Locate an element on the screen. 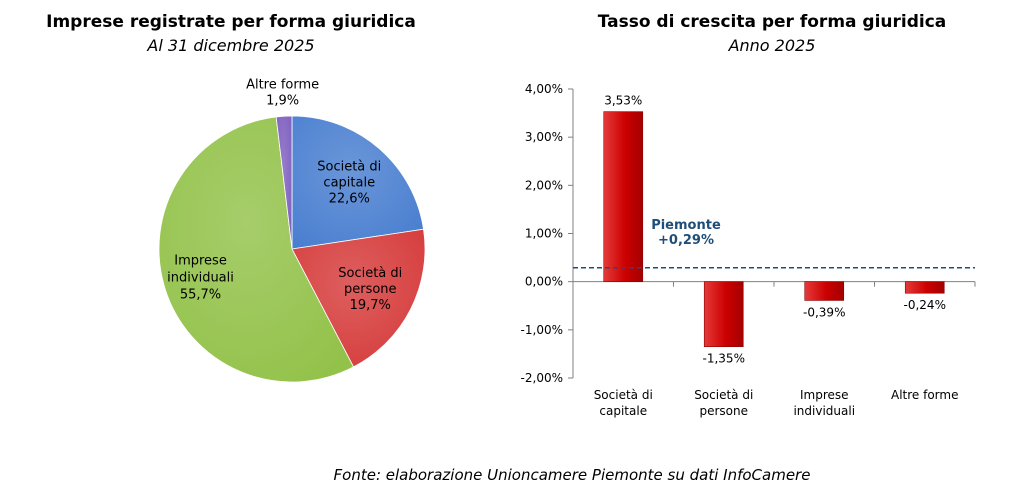 The height and width of the screenshot is (492, 1034). x-category-label: Altre forme is located at coordinates (924, 395).